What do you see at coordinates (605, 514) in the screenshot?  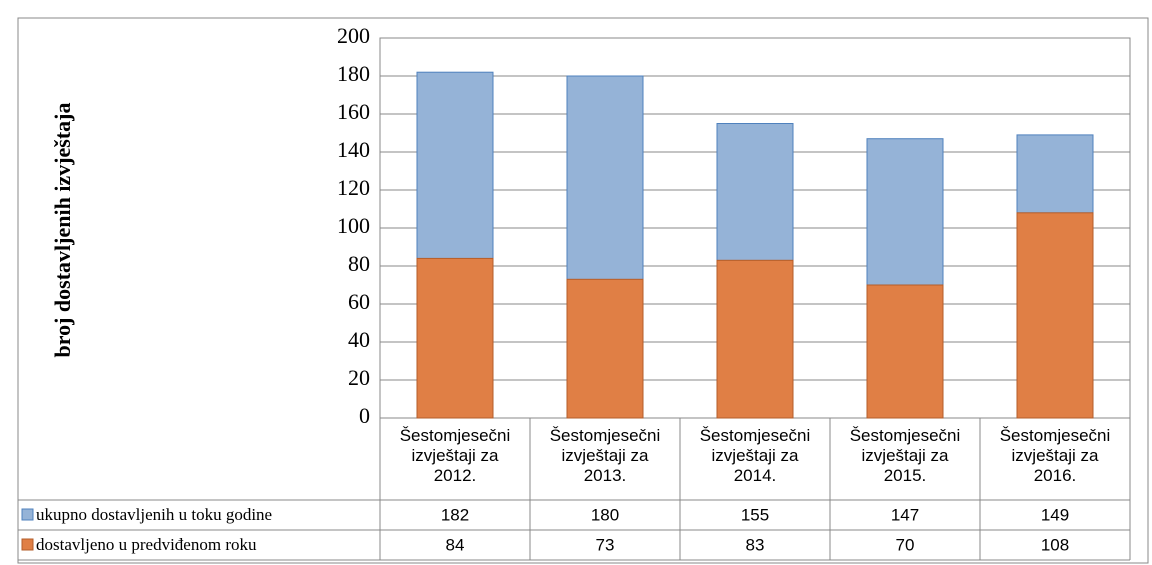 I see `table-value: 180` at bounding box center [605, 514].